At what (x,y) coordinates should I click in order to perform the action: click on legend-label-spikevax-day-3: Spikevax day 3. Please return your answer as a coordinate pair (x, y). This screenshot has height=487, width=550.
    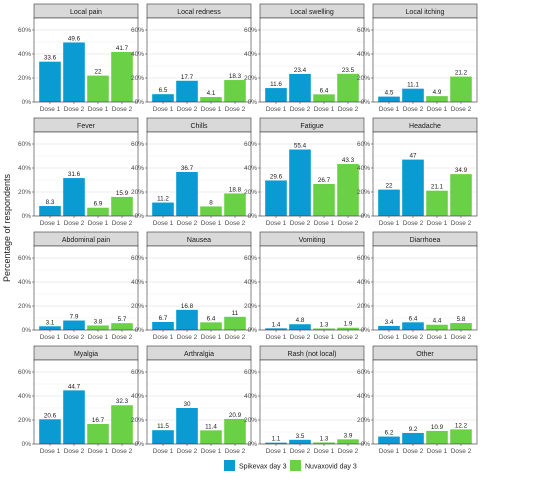
    Looking at the image, I should click on (263, 467).